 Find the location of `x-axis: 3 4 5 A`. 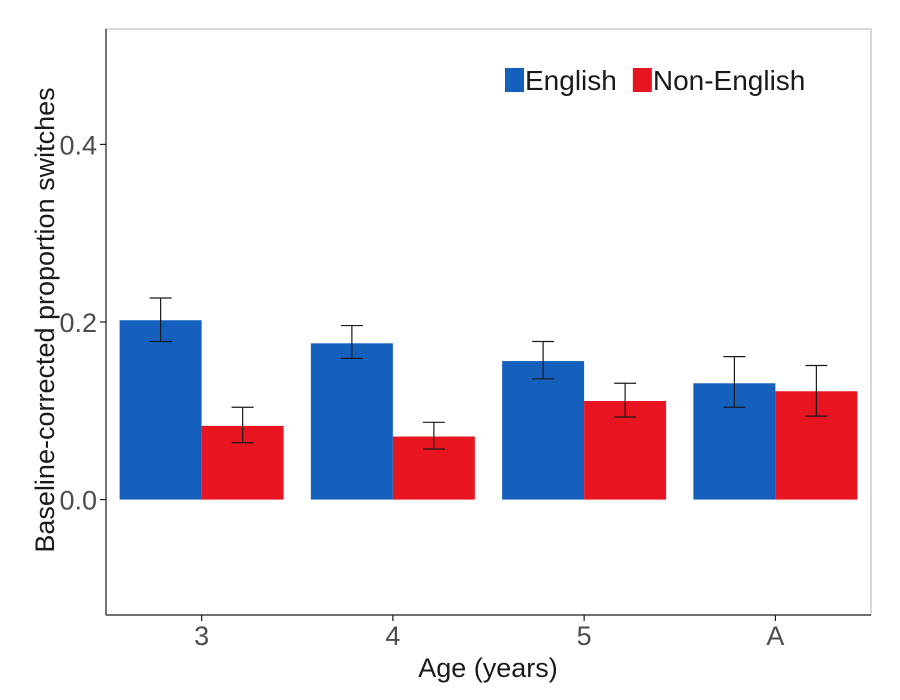

x-axis: 3 4 5 A is located at coordinates (489, 633).